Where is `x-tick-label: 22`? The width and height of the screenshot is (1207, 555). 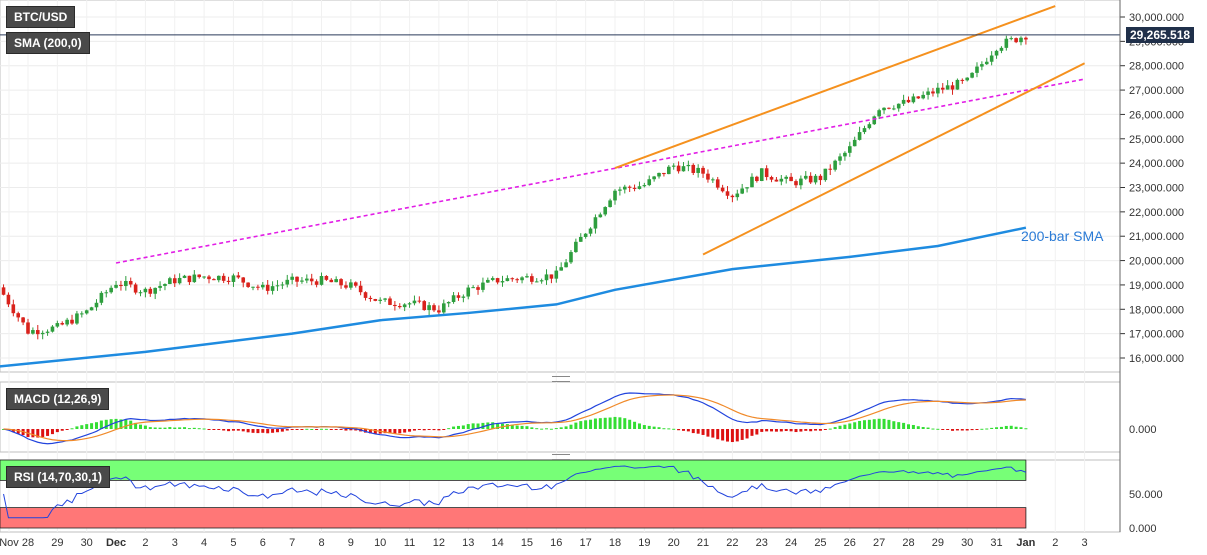 x-tick-label: 22 is located at coordinates (732, 543).